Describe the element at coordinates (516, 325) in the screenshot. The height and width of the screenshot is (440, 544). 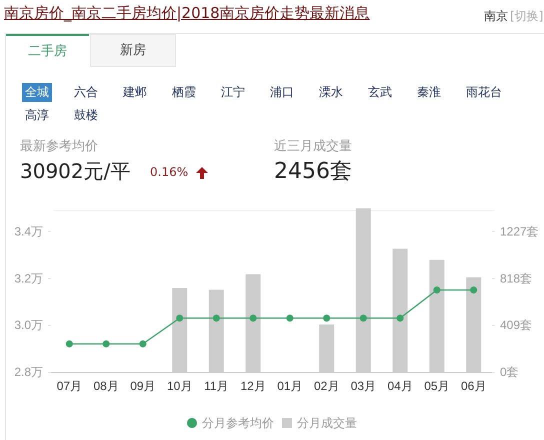
I see `y2-tick-label: 409套` at that location.